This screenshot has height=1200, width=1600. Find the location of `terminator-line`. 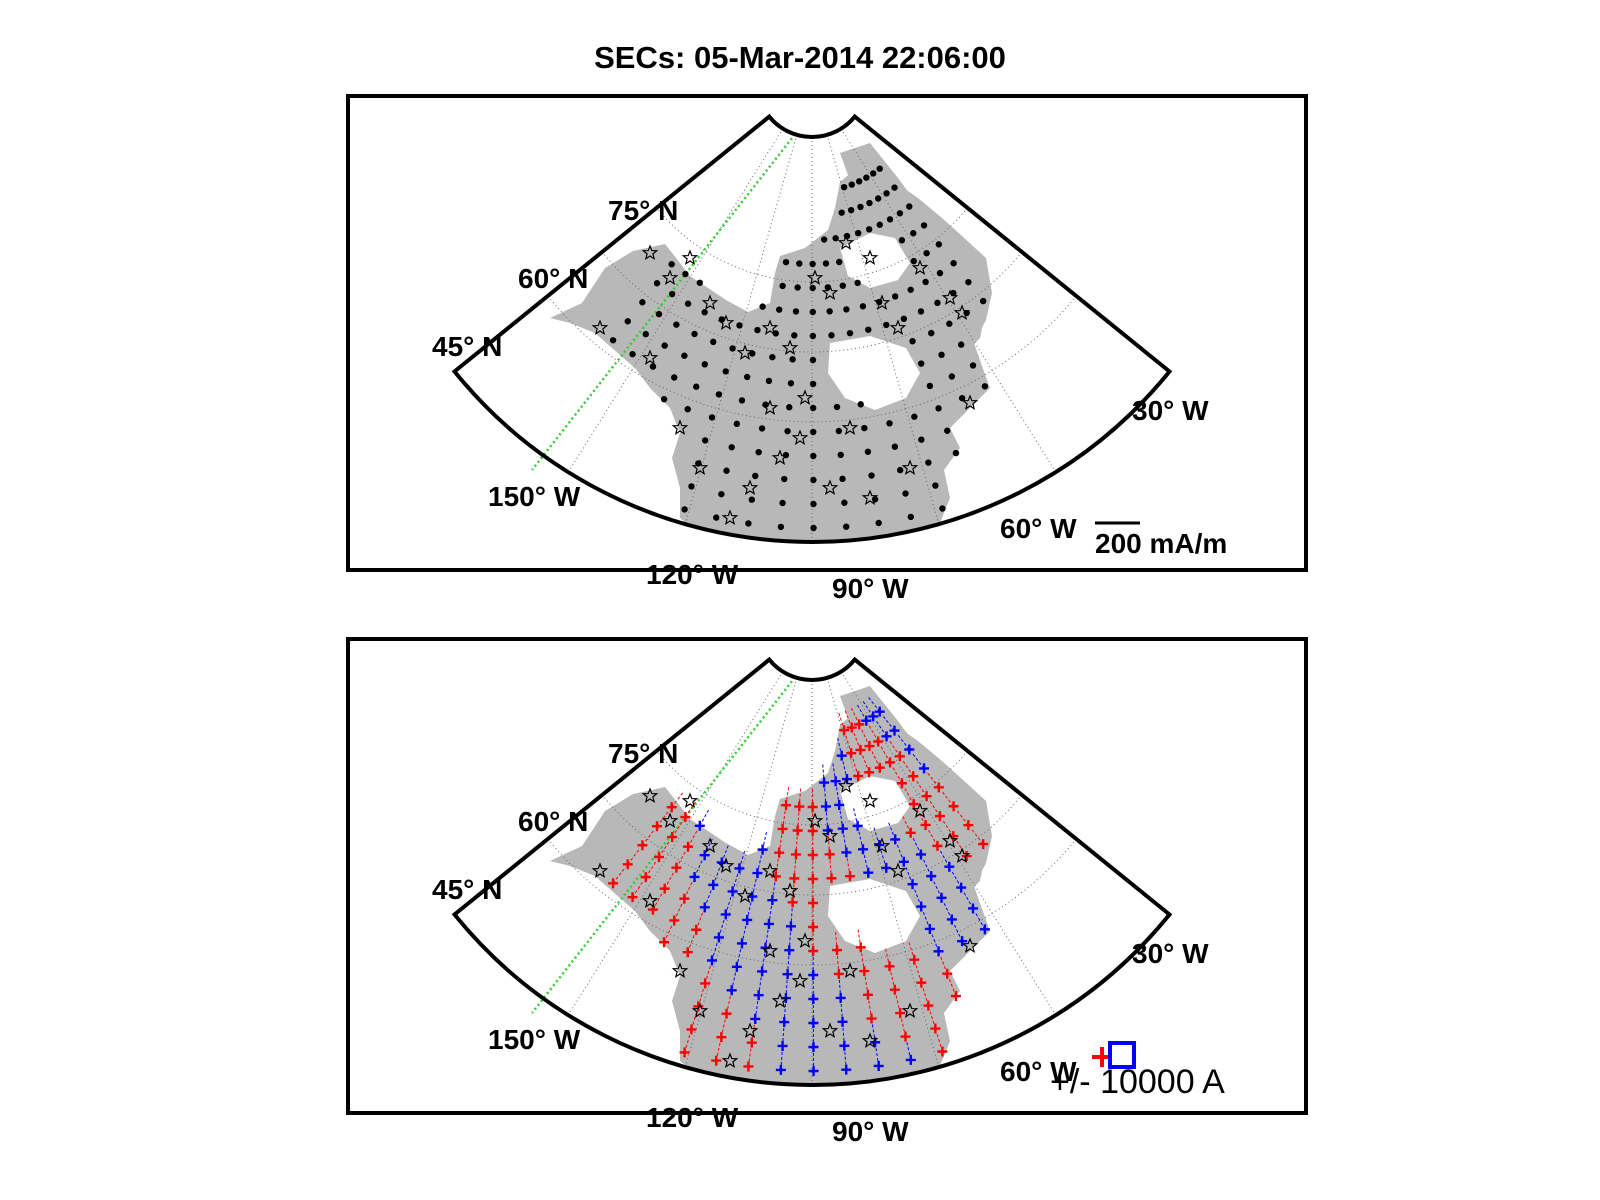

terminator-line is located at coordinates (663, 845).